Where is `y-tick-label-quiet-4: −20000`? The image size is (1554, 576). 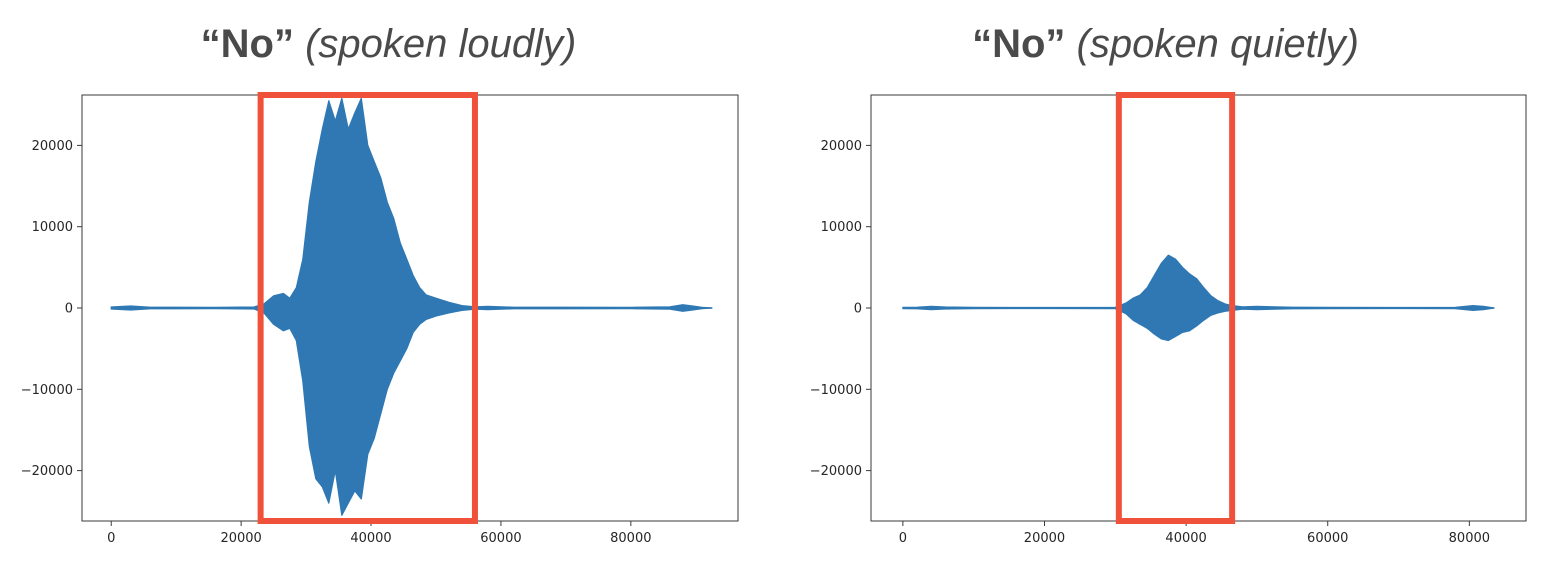
y-tick-label-quiet-4: −20000 is located at coordinates (836, 471).